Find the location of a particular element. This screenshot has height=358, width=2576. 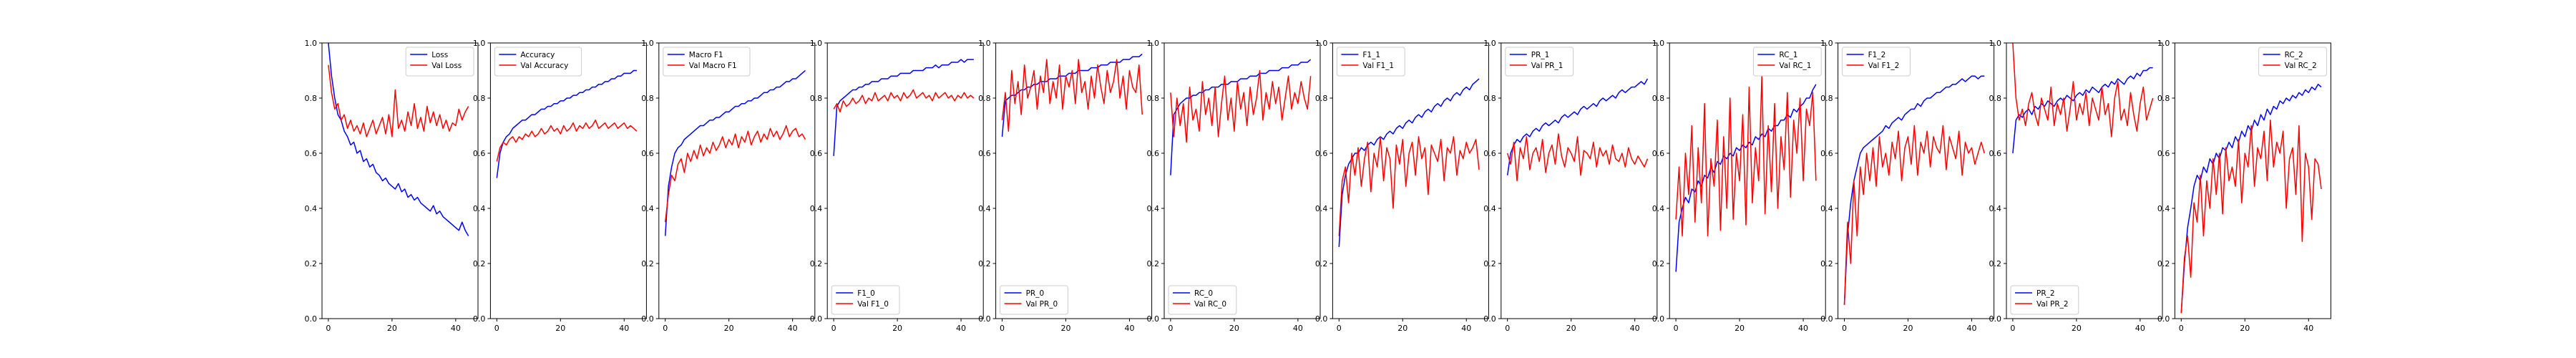

legend-label: PR_1 is located at coordinates (1540, 55).